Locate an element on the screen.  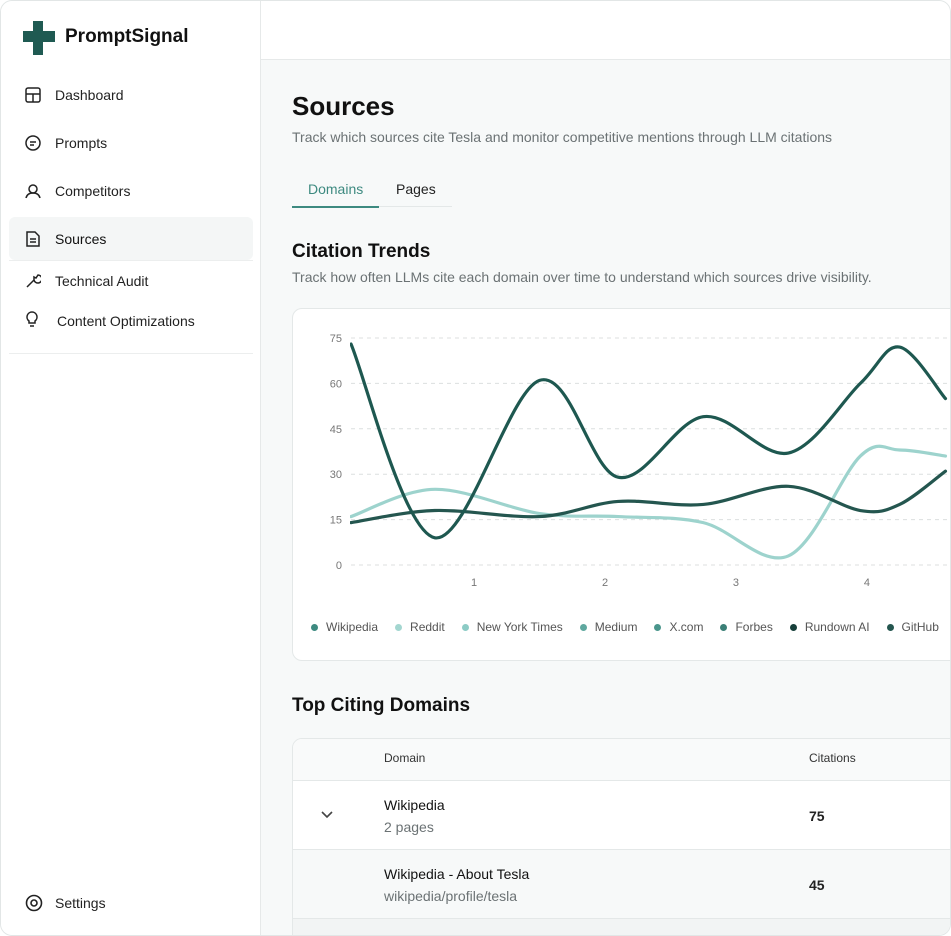
y-tick-label: 15 is located at coordinates (336, 521).